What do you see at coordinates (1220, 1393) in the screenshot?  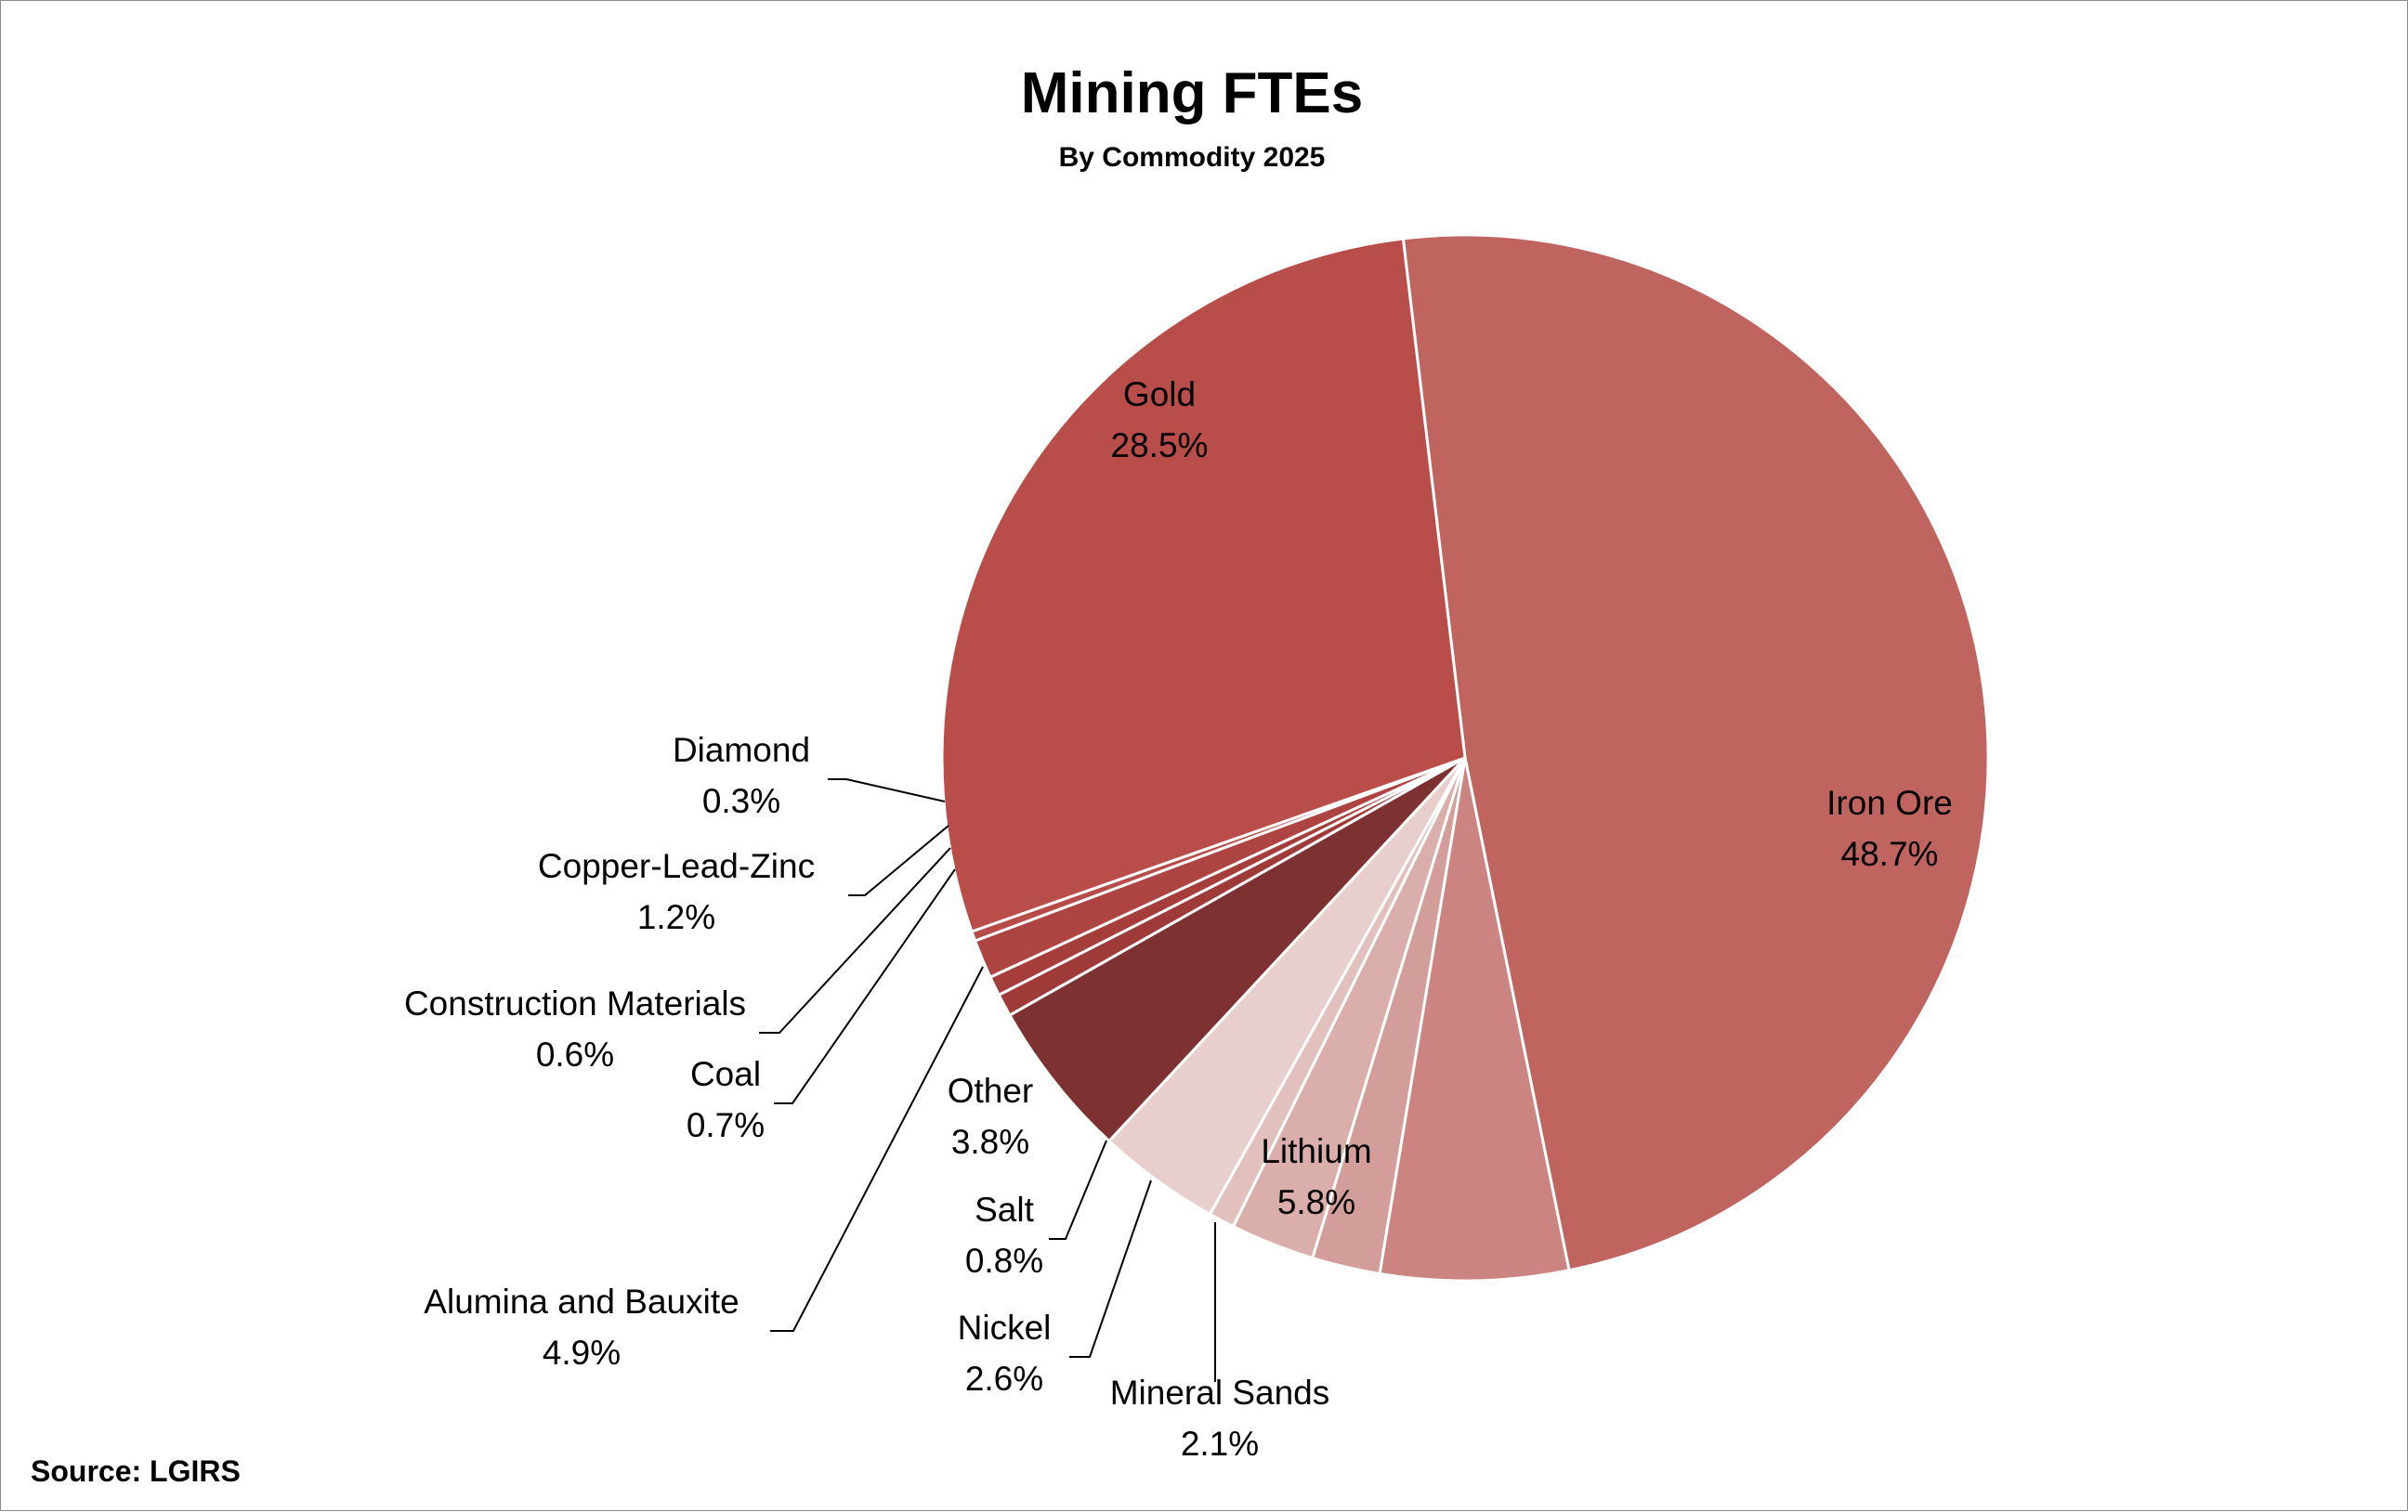 I see `category-label: Mineral Sands` at bounding box center [1220, 1393].